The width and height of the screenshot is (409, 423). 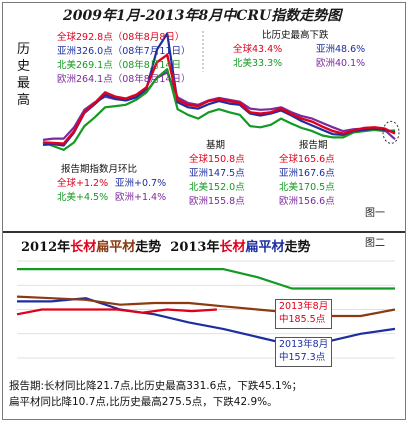 What do you see at coordinates (375, 243) in the screenshot?
I see `figure-tag-2: 图二` at bounding box center [375, 243].